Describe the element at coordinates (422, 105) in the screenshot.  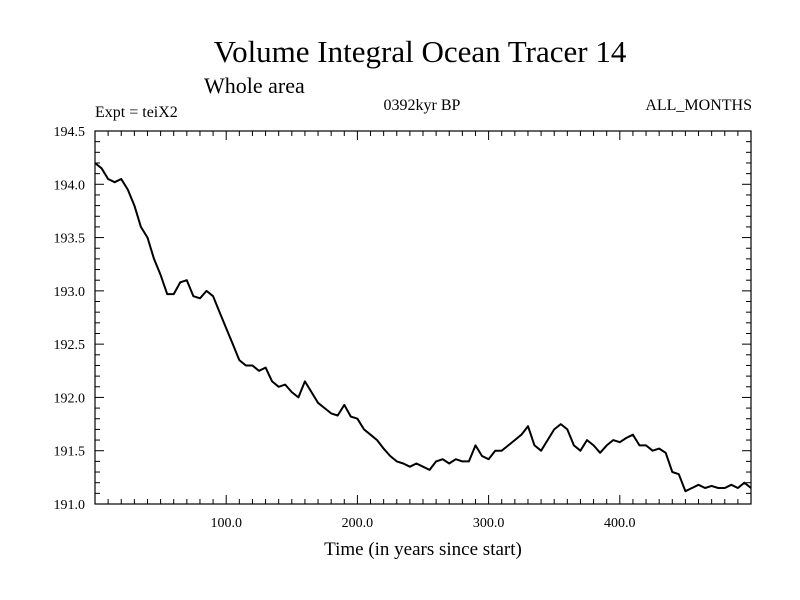
I see `period-label: 0392kyr BP` at that location.